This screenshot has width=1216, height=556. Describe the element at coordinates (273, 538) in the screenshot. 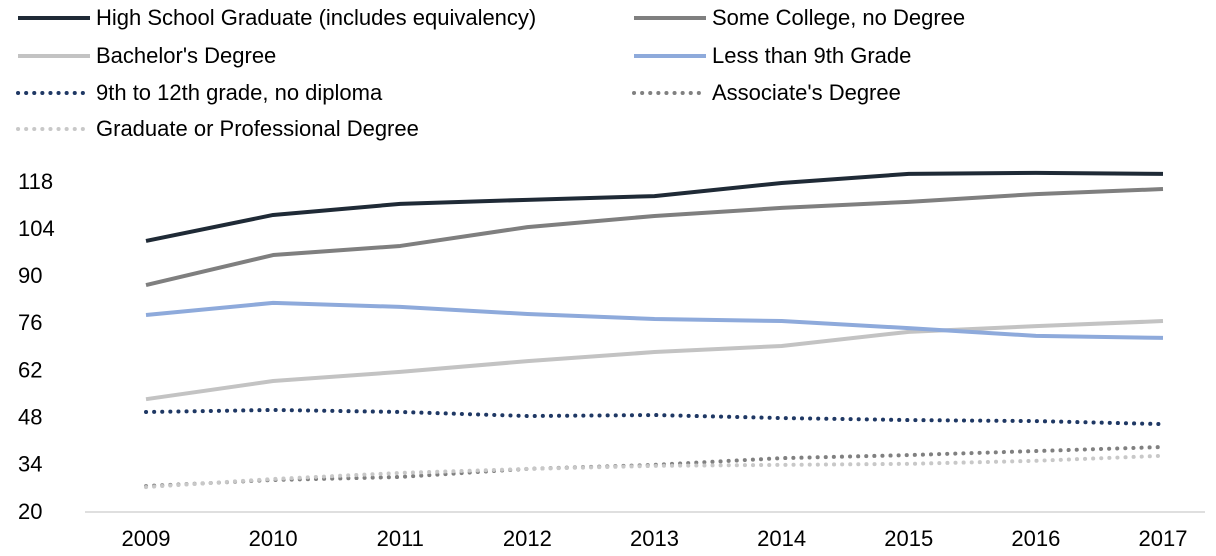

I see `x-tick-label: 2010` at that location.